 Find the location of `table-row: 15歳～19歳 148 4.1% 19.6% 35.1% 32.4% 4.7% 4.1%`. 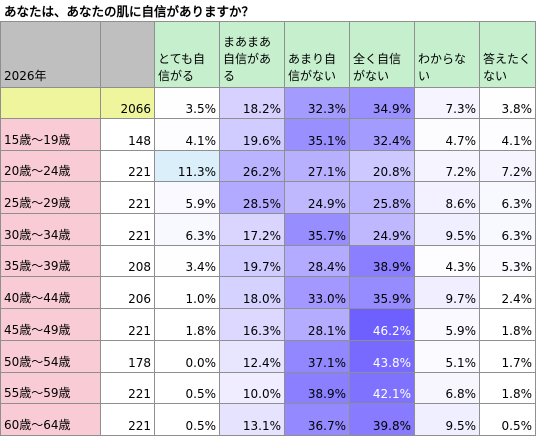

table-row: 15歳～19歳 148 4.1% 19.6% 35.1% 32.4% 4.7% 4.1% is located at coordinates (268, 134).